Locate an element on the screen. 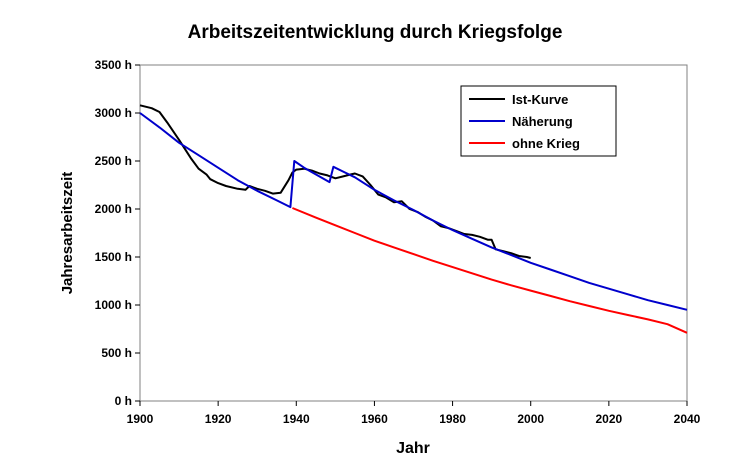 The width and height of the screenshot is (750, 468). y-tick-label: 3000 h is located at coordinates (113, 113).